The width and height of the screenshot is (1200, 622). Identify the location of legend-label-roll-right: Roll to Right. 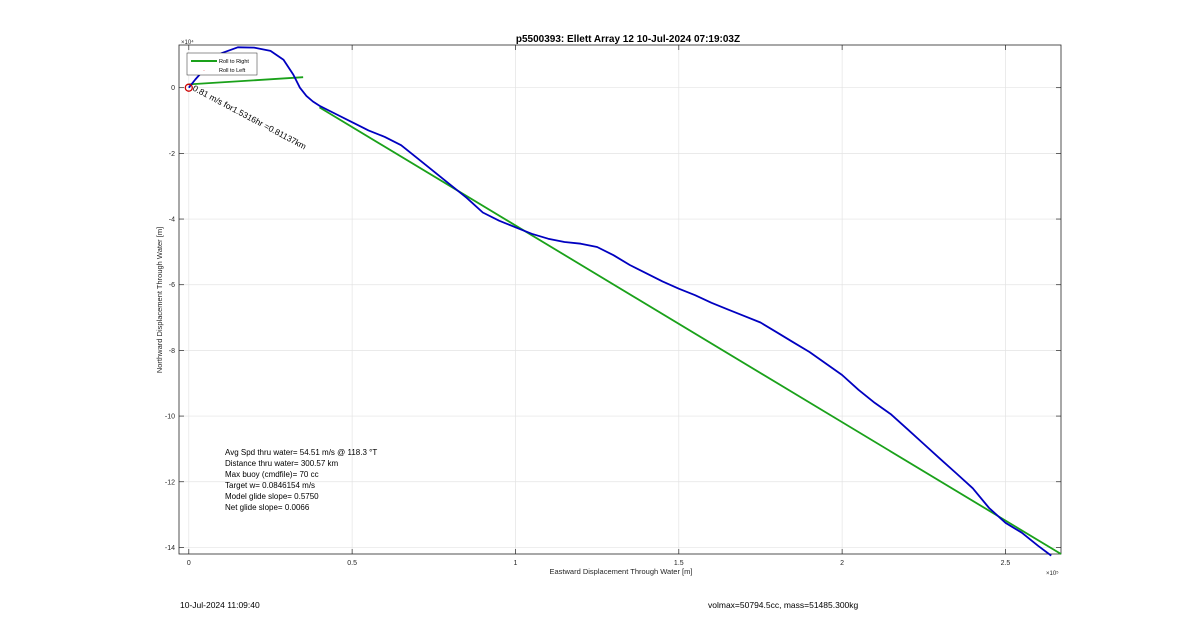
(234, 62).